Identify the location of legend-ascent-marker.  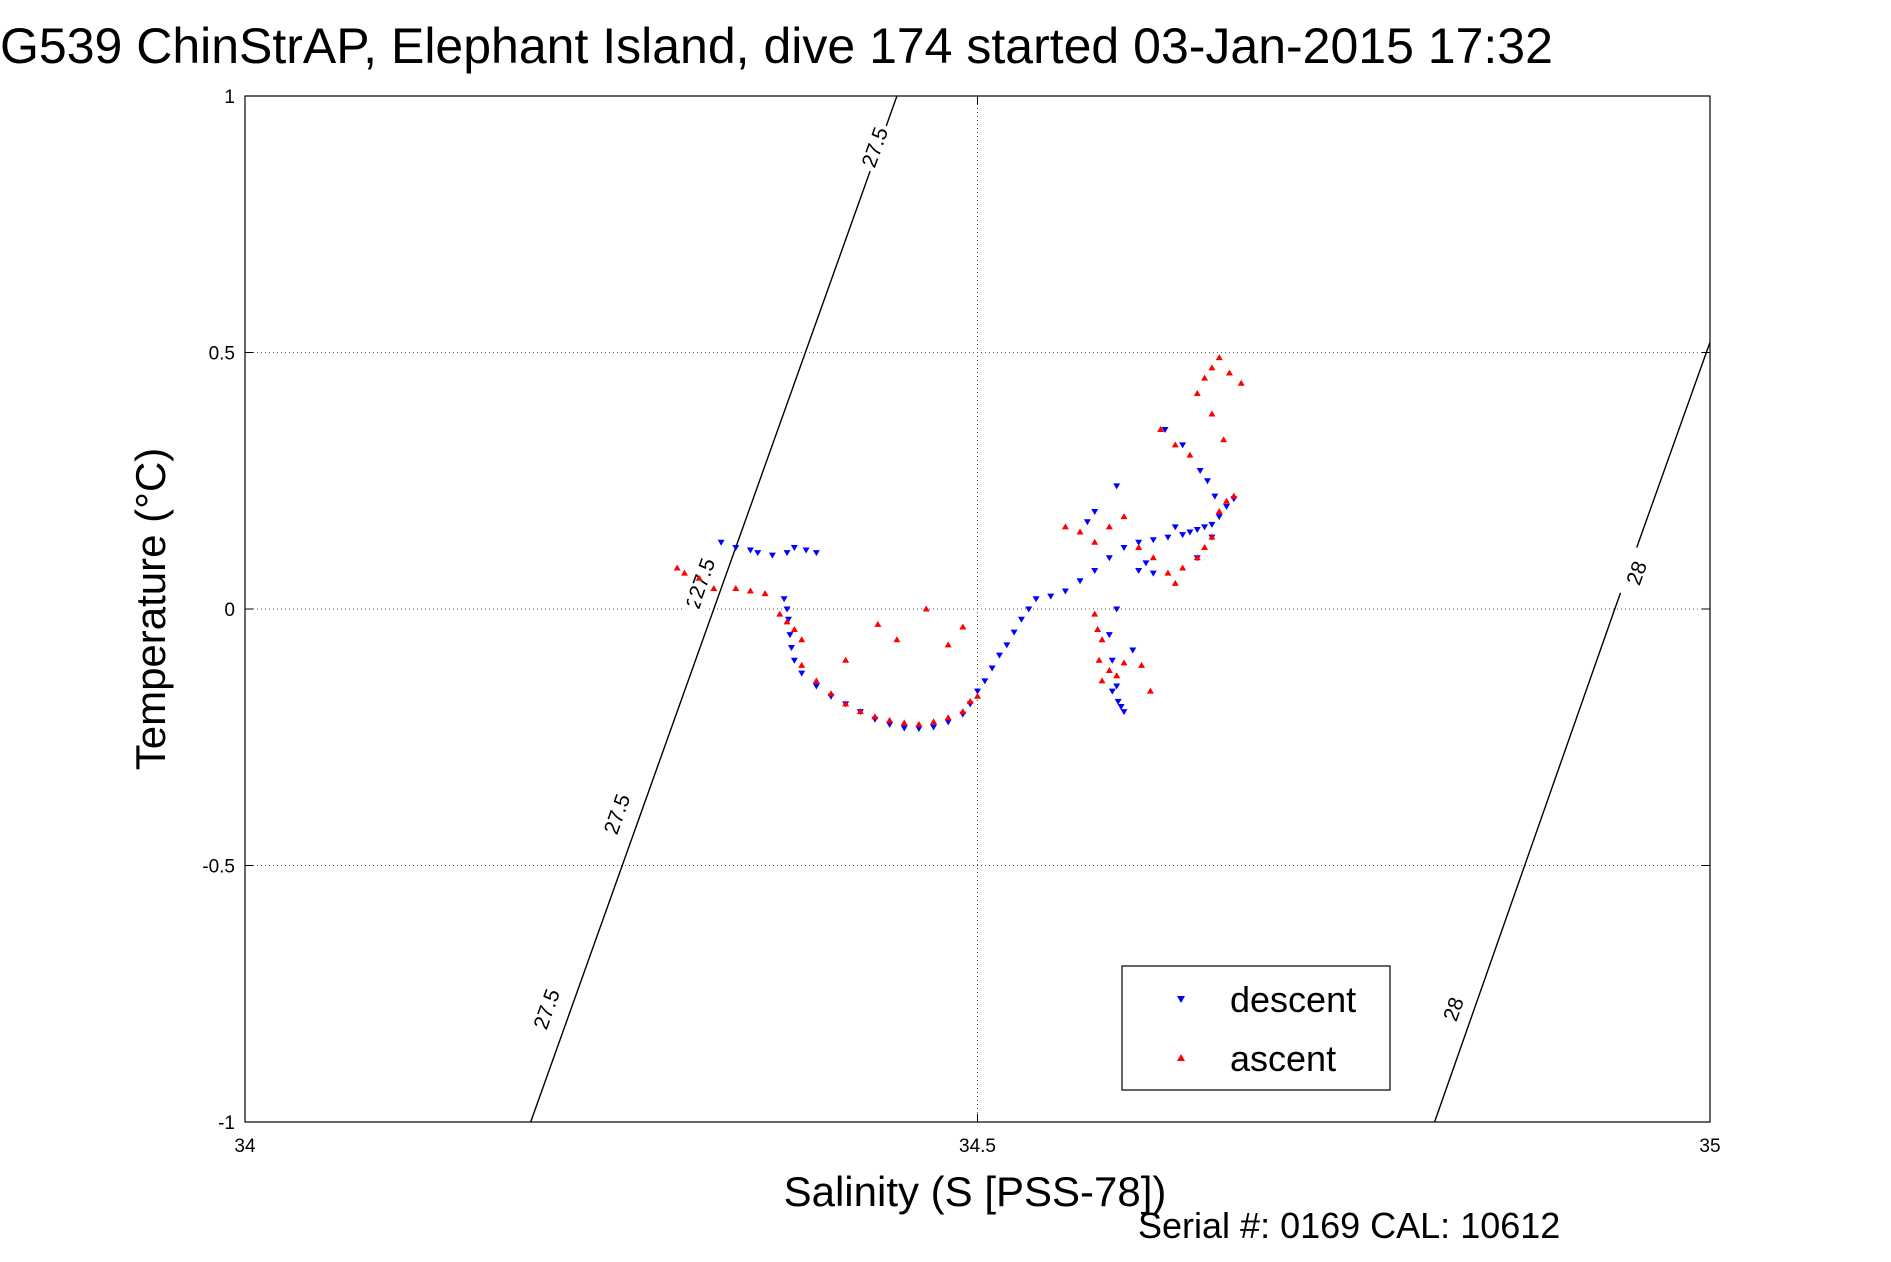
(1181, 1057).